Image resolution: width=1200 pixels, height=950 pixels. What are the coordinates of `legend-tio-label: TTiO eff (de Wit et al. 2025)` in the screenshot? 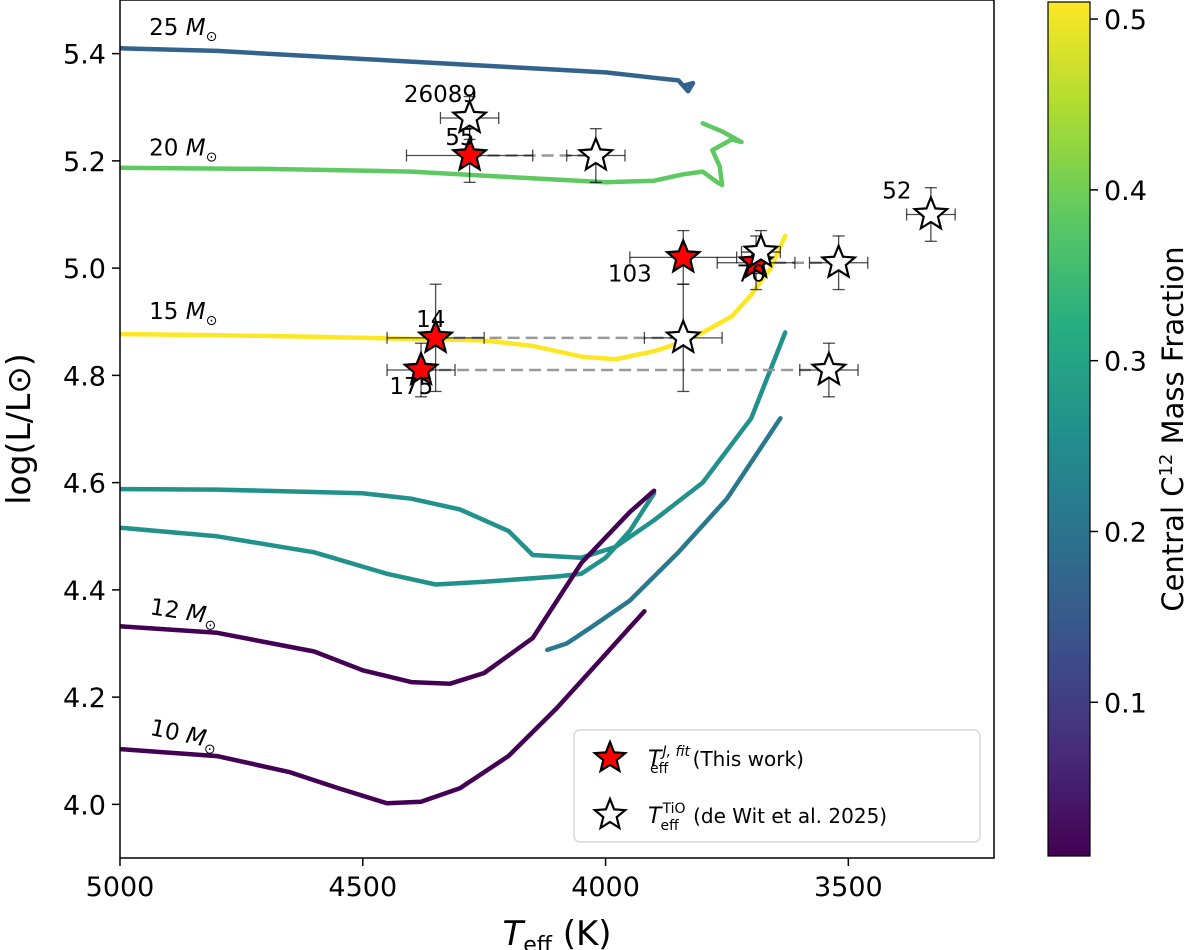 It's located at (767, 817).